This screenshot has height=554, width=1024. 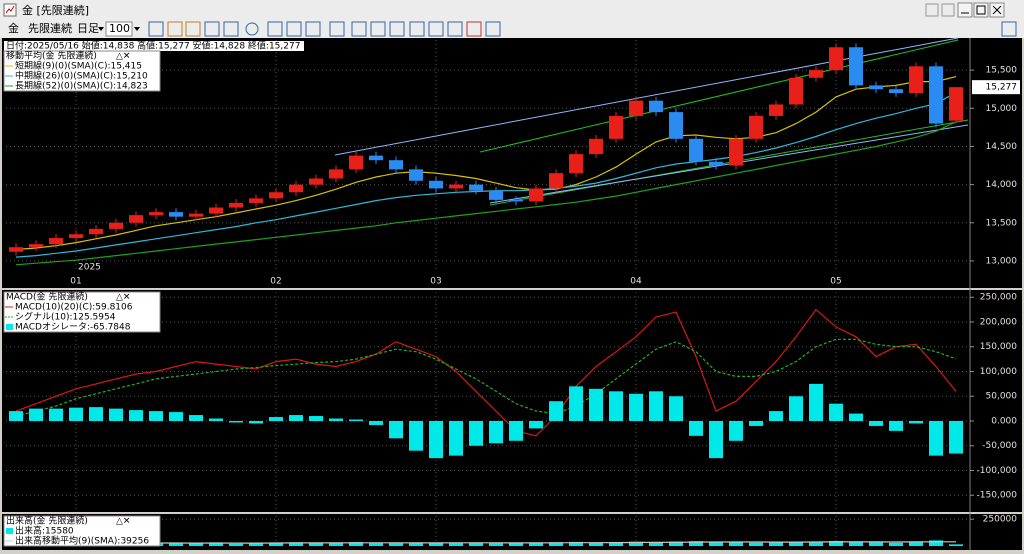 I want to click on period-dropdown-arrow, so click(x=101, y=29).